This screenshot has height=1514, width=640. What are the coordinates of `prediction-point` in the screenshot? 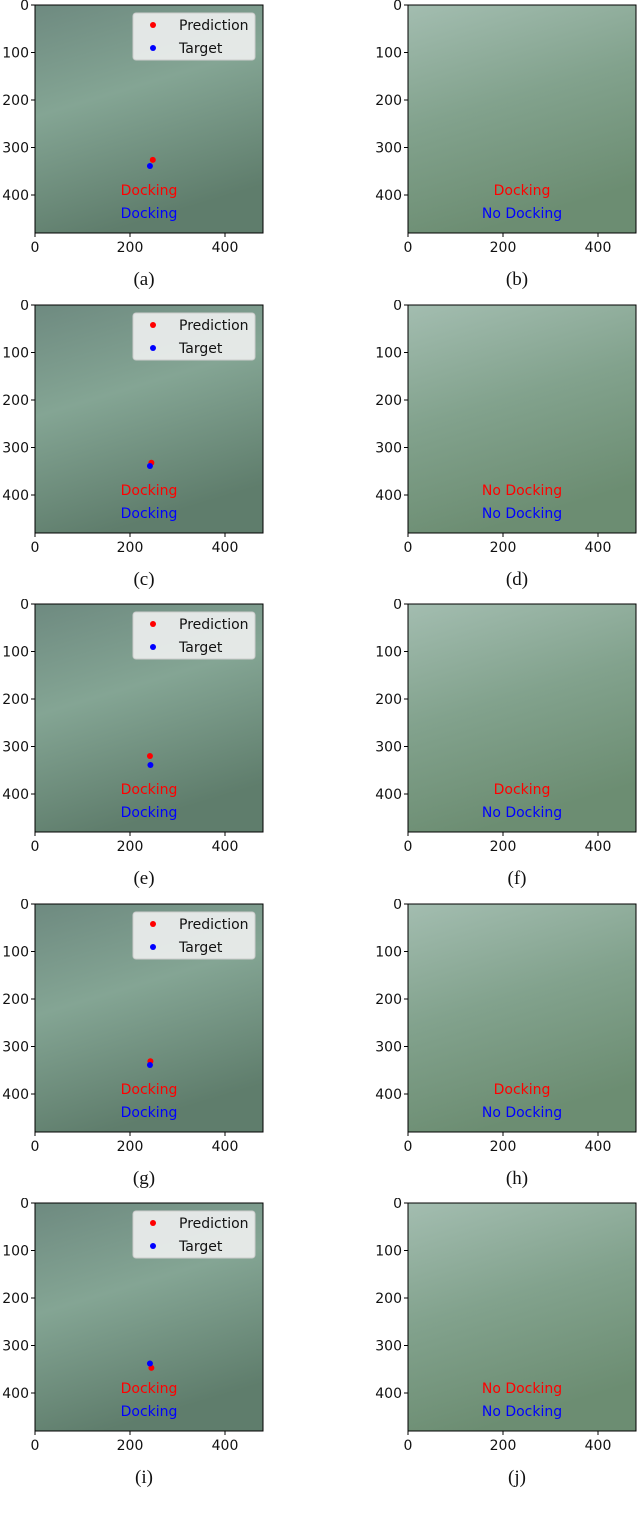 It's located at (152, 159).